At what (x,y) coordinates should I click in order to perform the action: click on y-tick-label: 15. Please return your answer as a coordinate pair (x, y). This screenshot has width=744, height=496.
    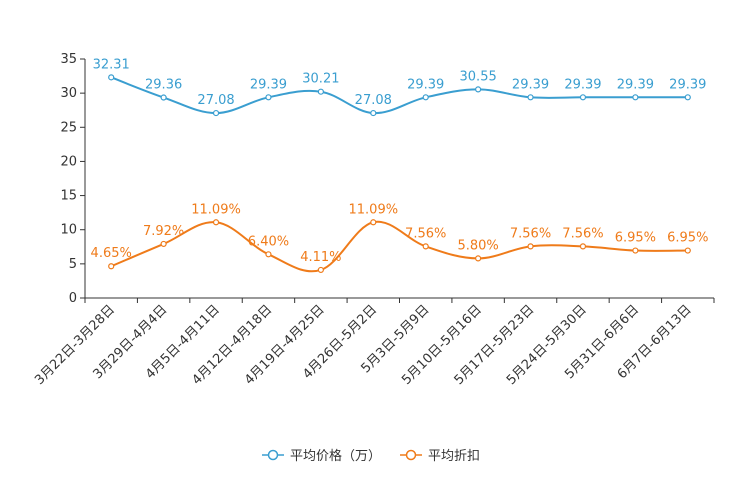
    Looking at the image, I should click on (68, 196).